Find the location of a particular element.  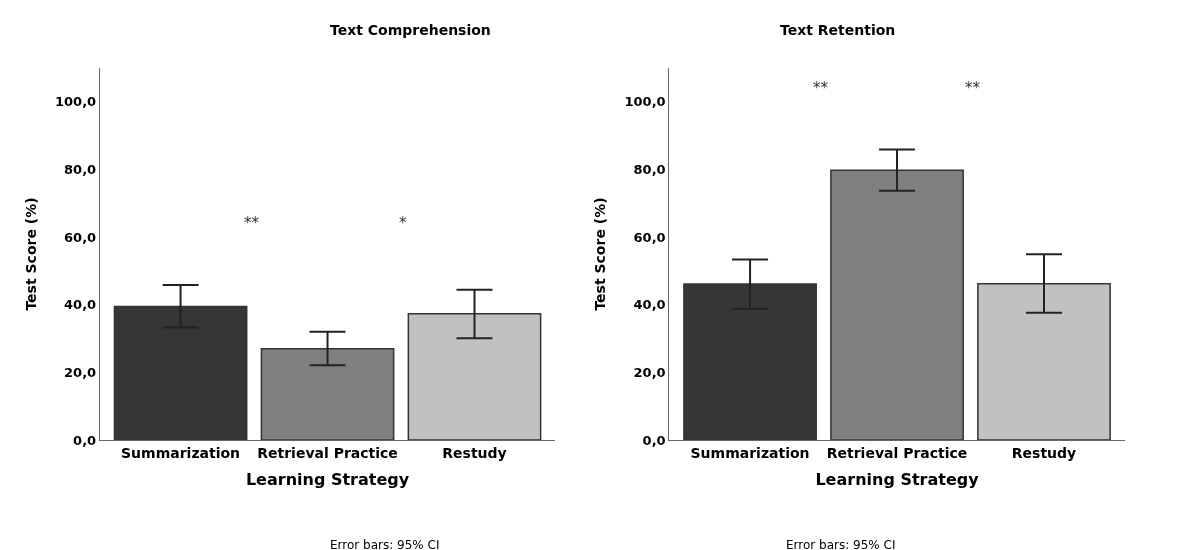

chart-title: Text Retention is located at coordinates (838, 30).